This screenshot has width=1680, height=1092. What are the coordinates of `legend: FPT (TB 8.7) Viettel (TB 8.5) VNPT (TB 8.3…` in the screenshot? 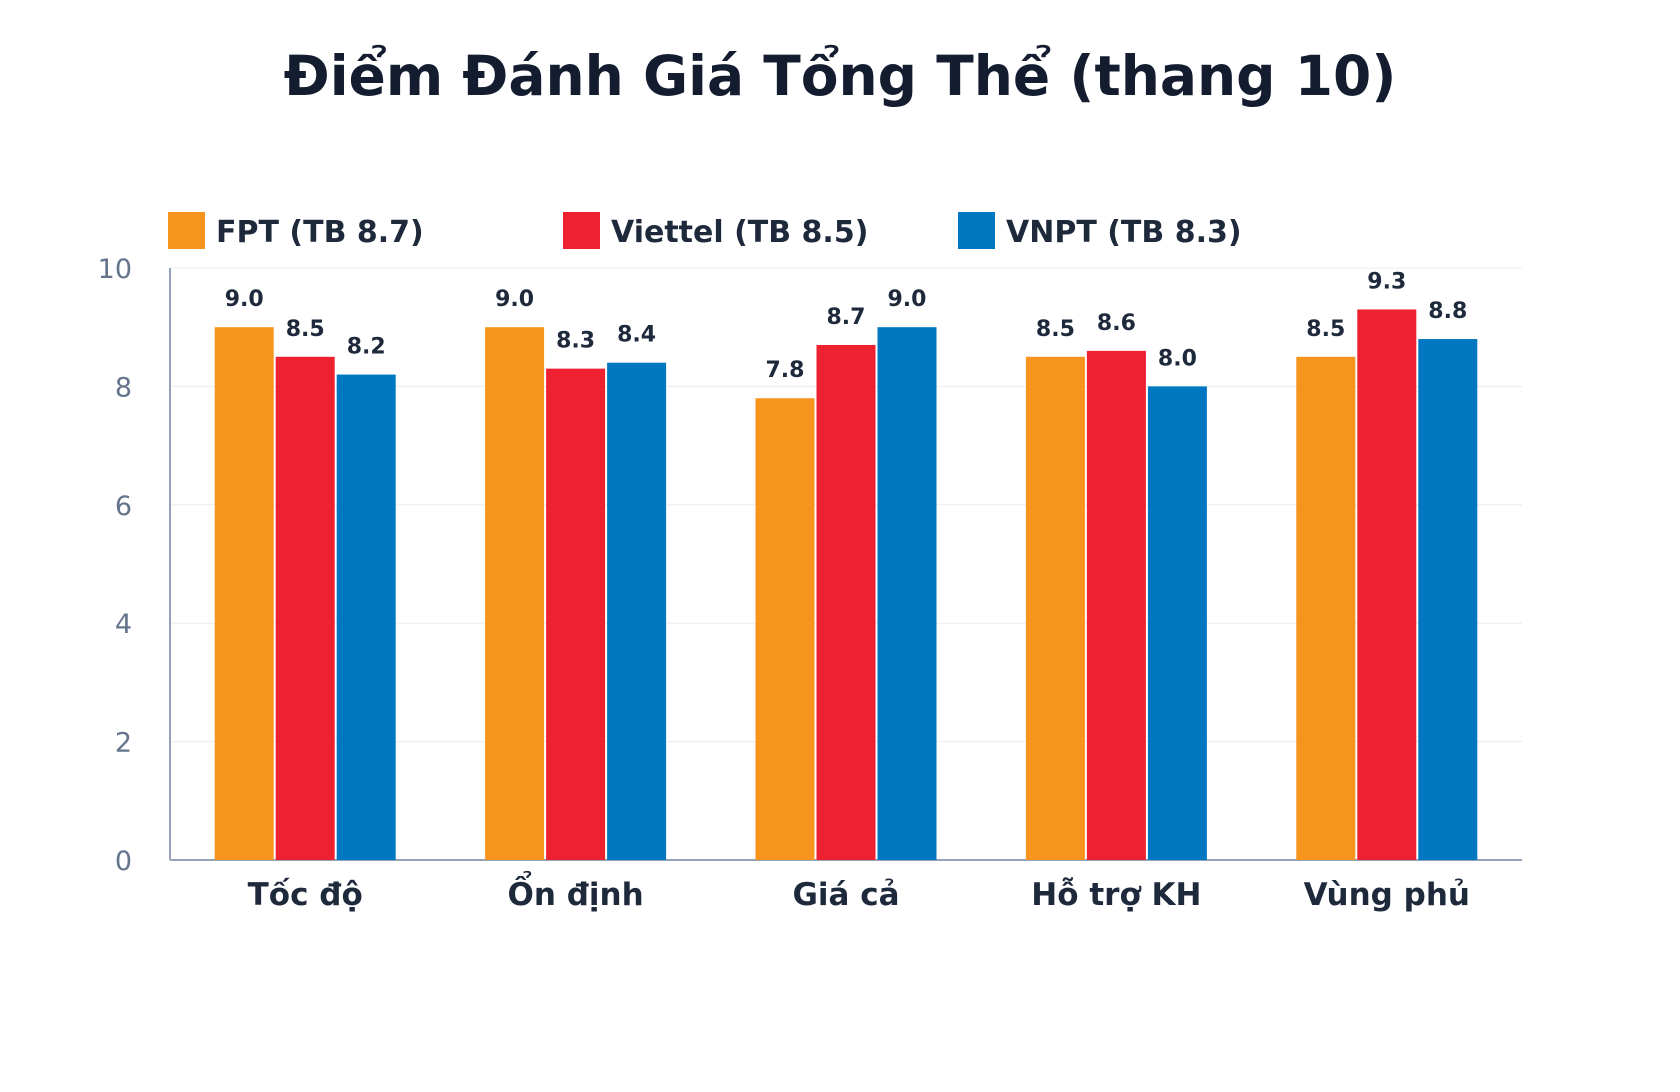 It's located at (705, 231).